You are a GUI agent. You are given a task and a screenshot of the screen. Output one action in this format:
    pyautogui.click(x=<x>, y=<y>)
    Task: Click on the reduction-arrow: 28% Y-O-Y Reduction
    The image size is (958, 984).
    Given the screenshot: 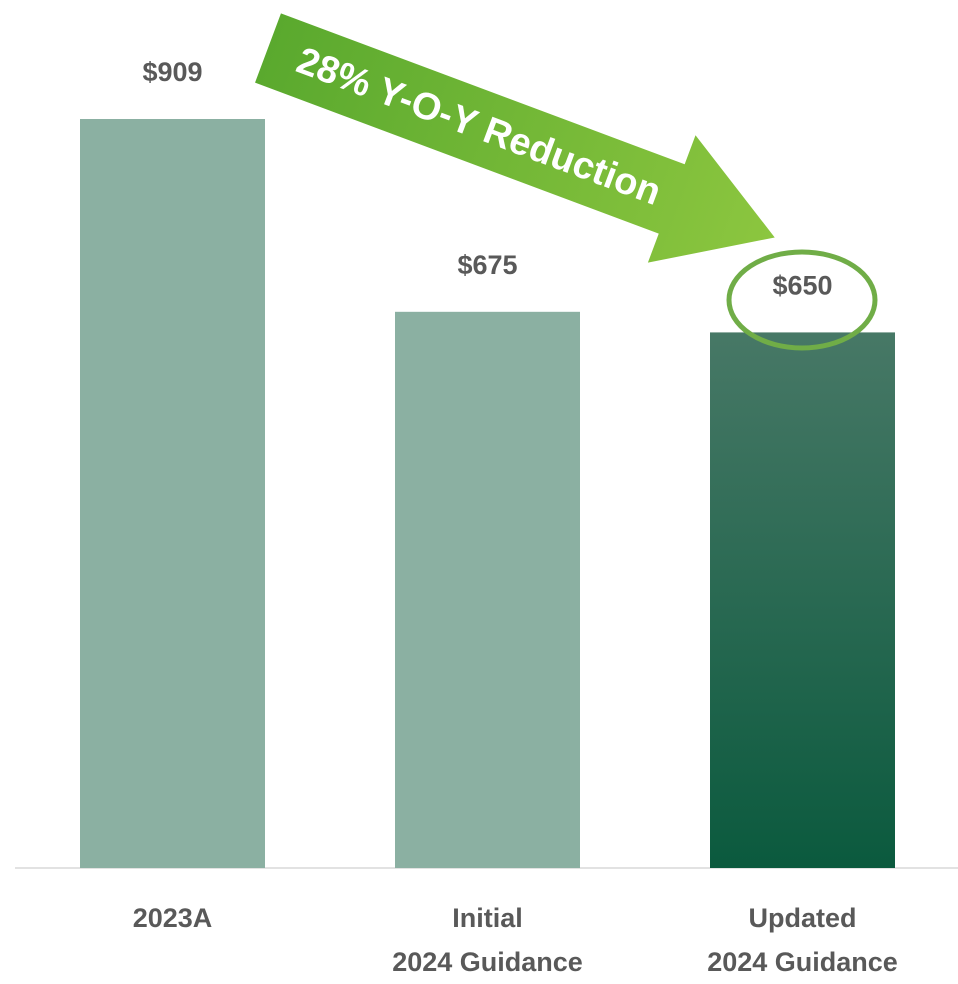 What is the action you would take?
    pyautogui.click(x=515, y=138)
    